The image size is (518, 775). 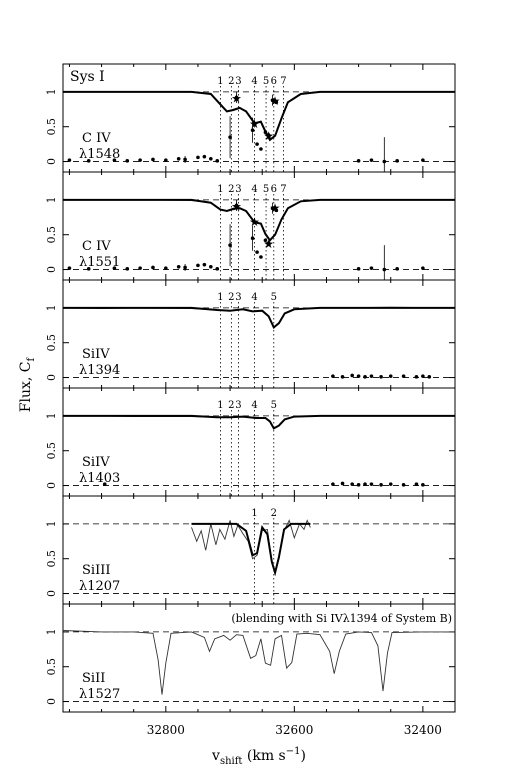 I want to click on line-label: λ1403, so click(x=99, y=478).